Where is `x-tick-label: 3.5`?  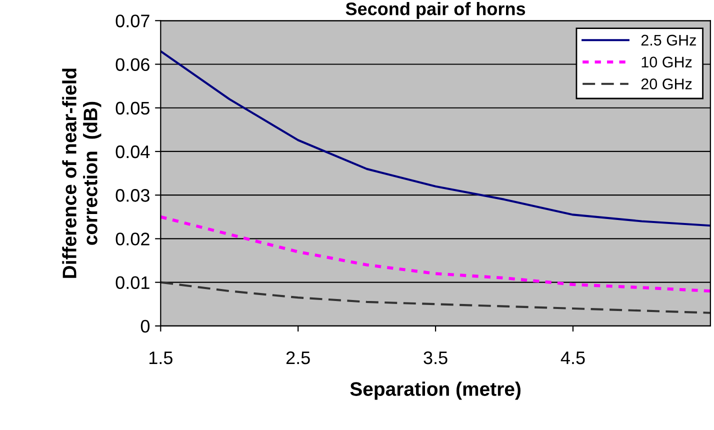 x-tick-label: 3.5 is located at coordinates (436, 357).